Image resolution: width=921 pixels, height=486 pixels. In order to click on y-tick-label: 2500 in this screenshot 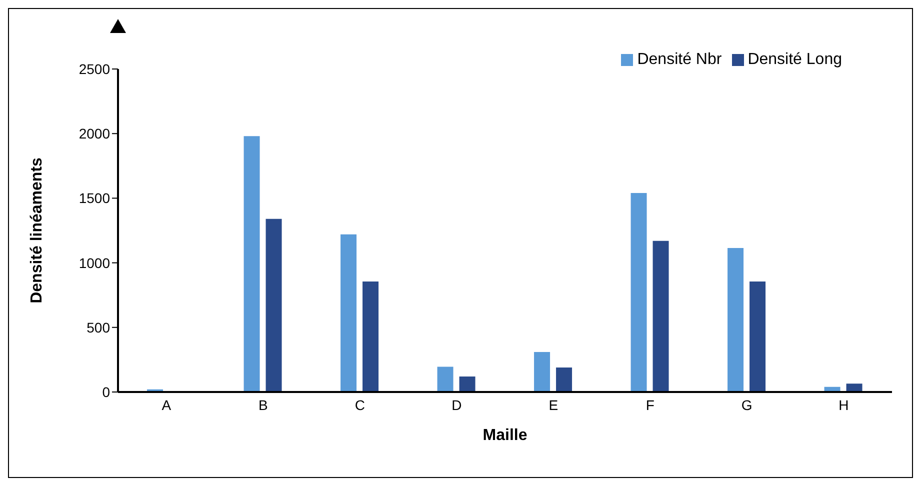, I will do `click(94, 68)`.